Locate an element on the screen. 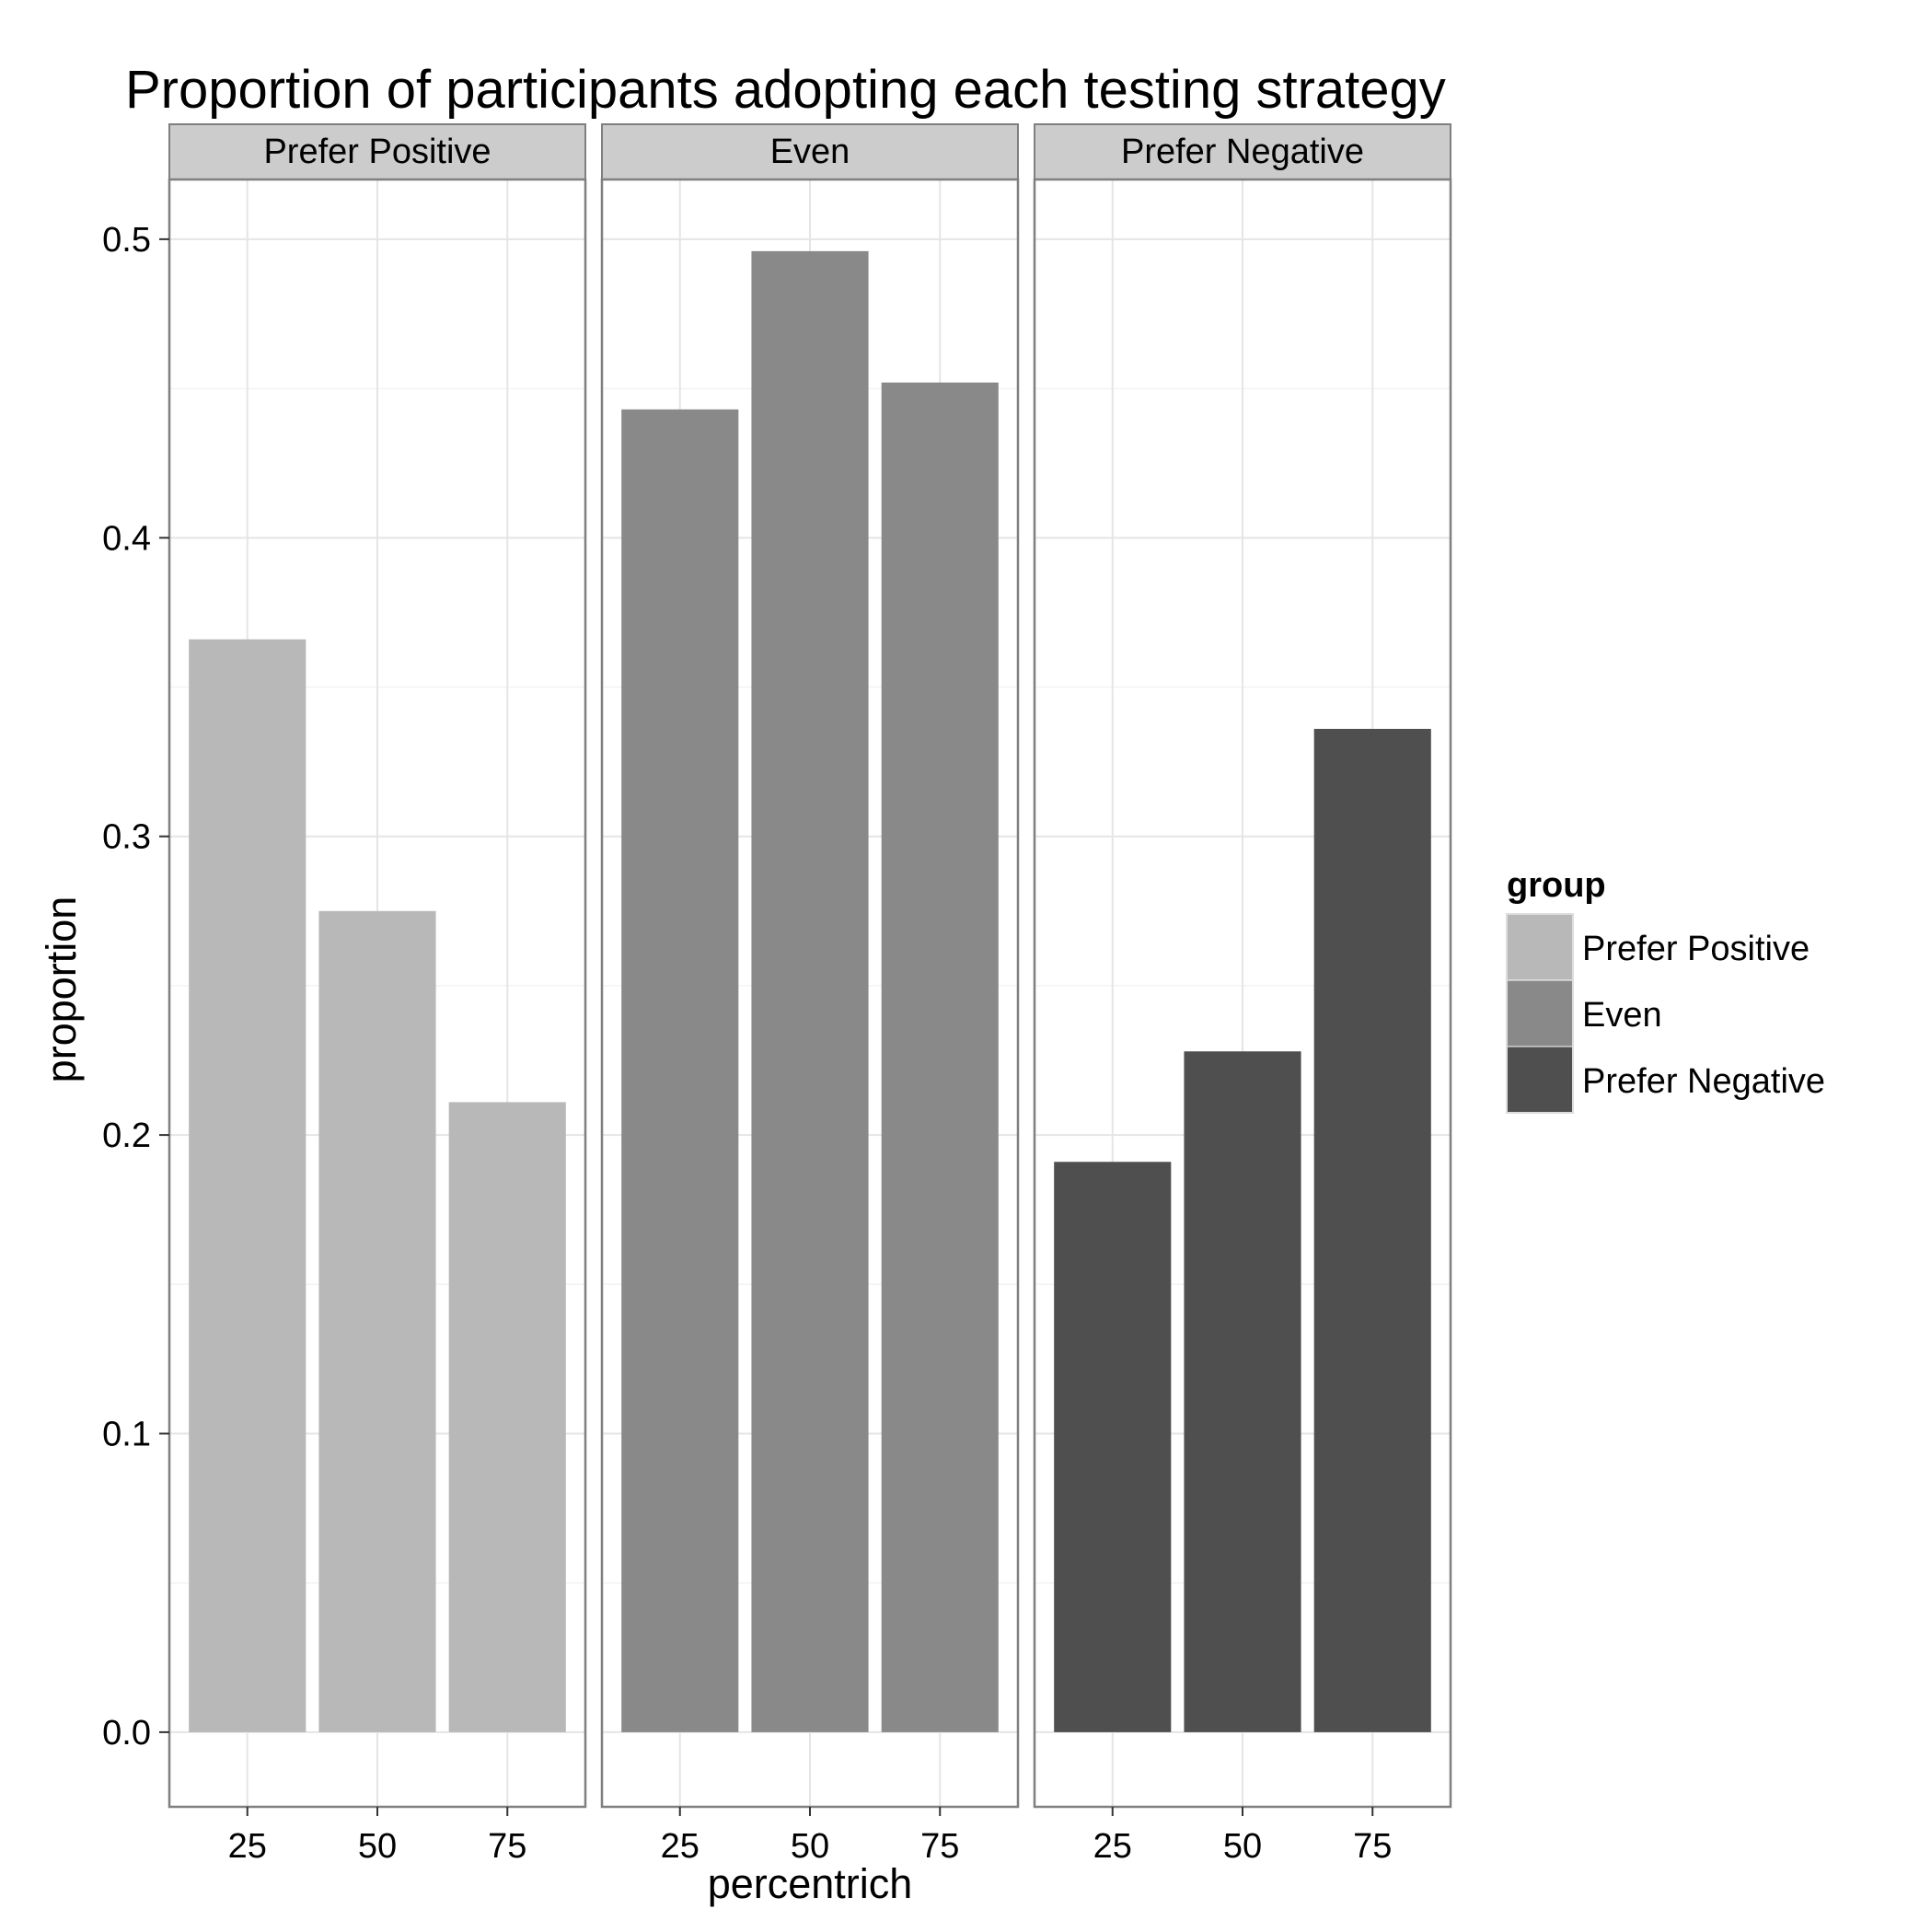 Image resolution: width=1931 pixels, height=1932 pixels. y-tick-label: 0.5 is located at coordinates (126, 241).